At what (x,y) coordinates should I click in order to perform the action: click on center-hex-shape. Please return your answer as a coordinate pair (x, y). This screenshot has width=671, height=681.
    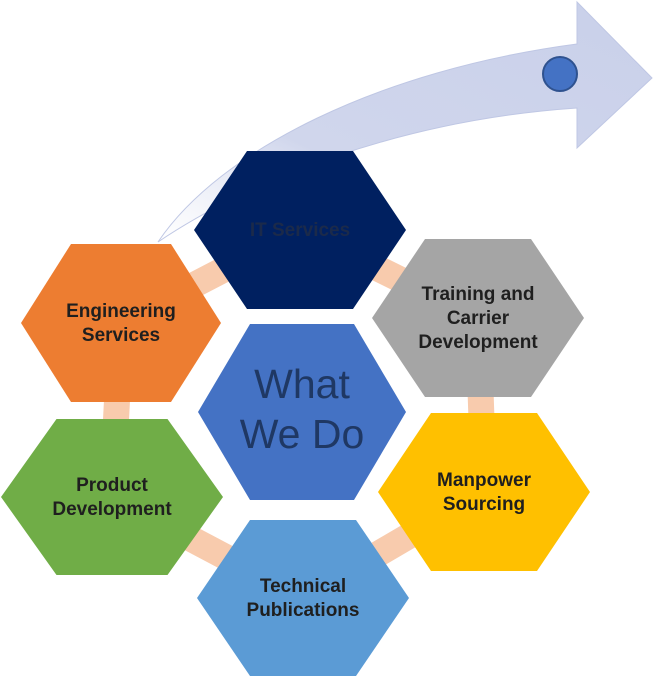
    Looking at the image, I should click on (302, 412).